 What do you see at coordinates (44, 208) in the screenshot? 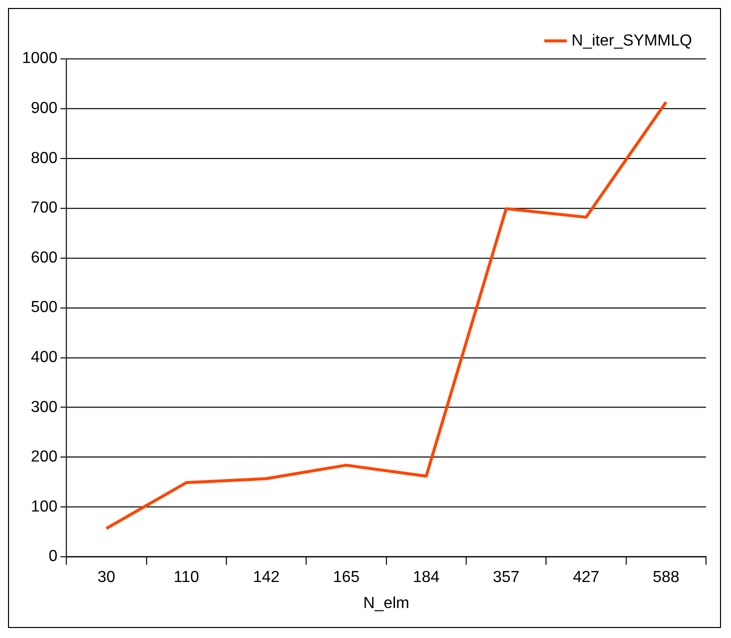
I see `y-tick-label: 700` at bounding box center [44, 208].